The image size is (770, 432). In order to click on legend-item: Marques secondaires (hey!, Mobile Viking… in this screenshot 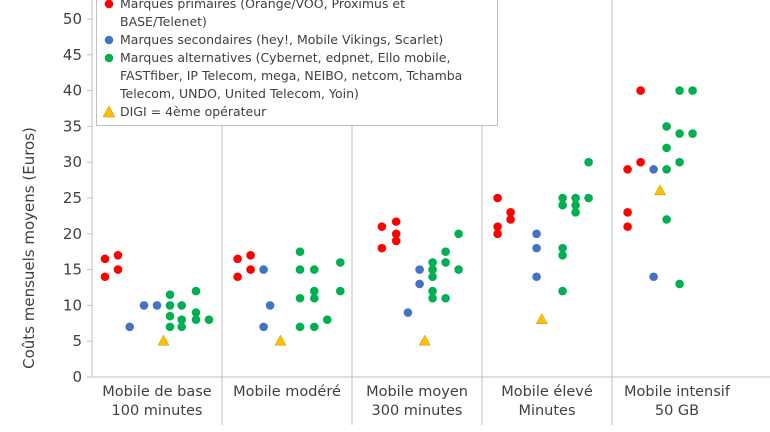, I will do `click(297, 40)`.